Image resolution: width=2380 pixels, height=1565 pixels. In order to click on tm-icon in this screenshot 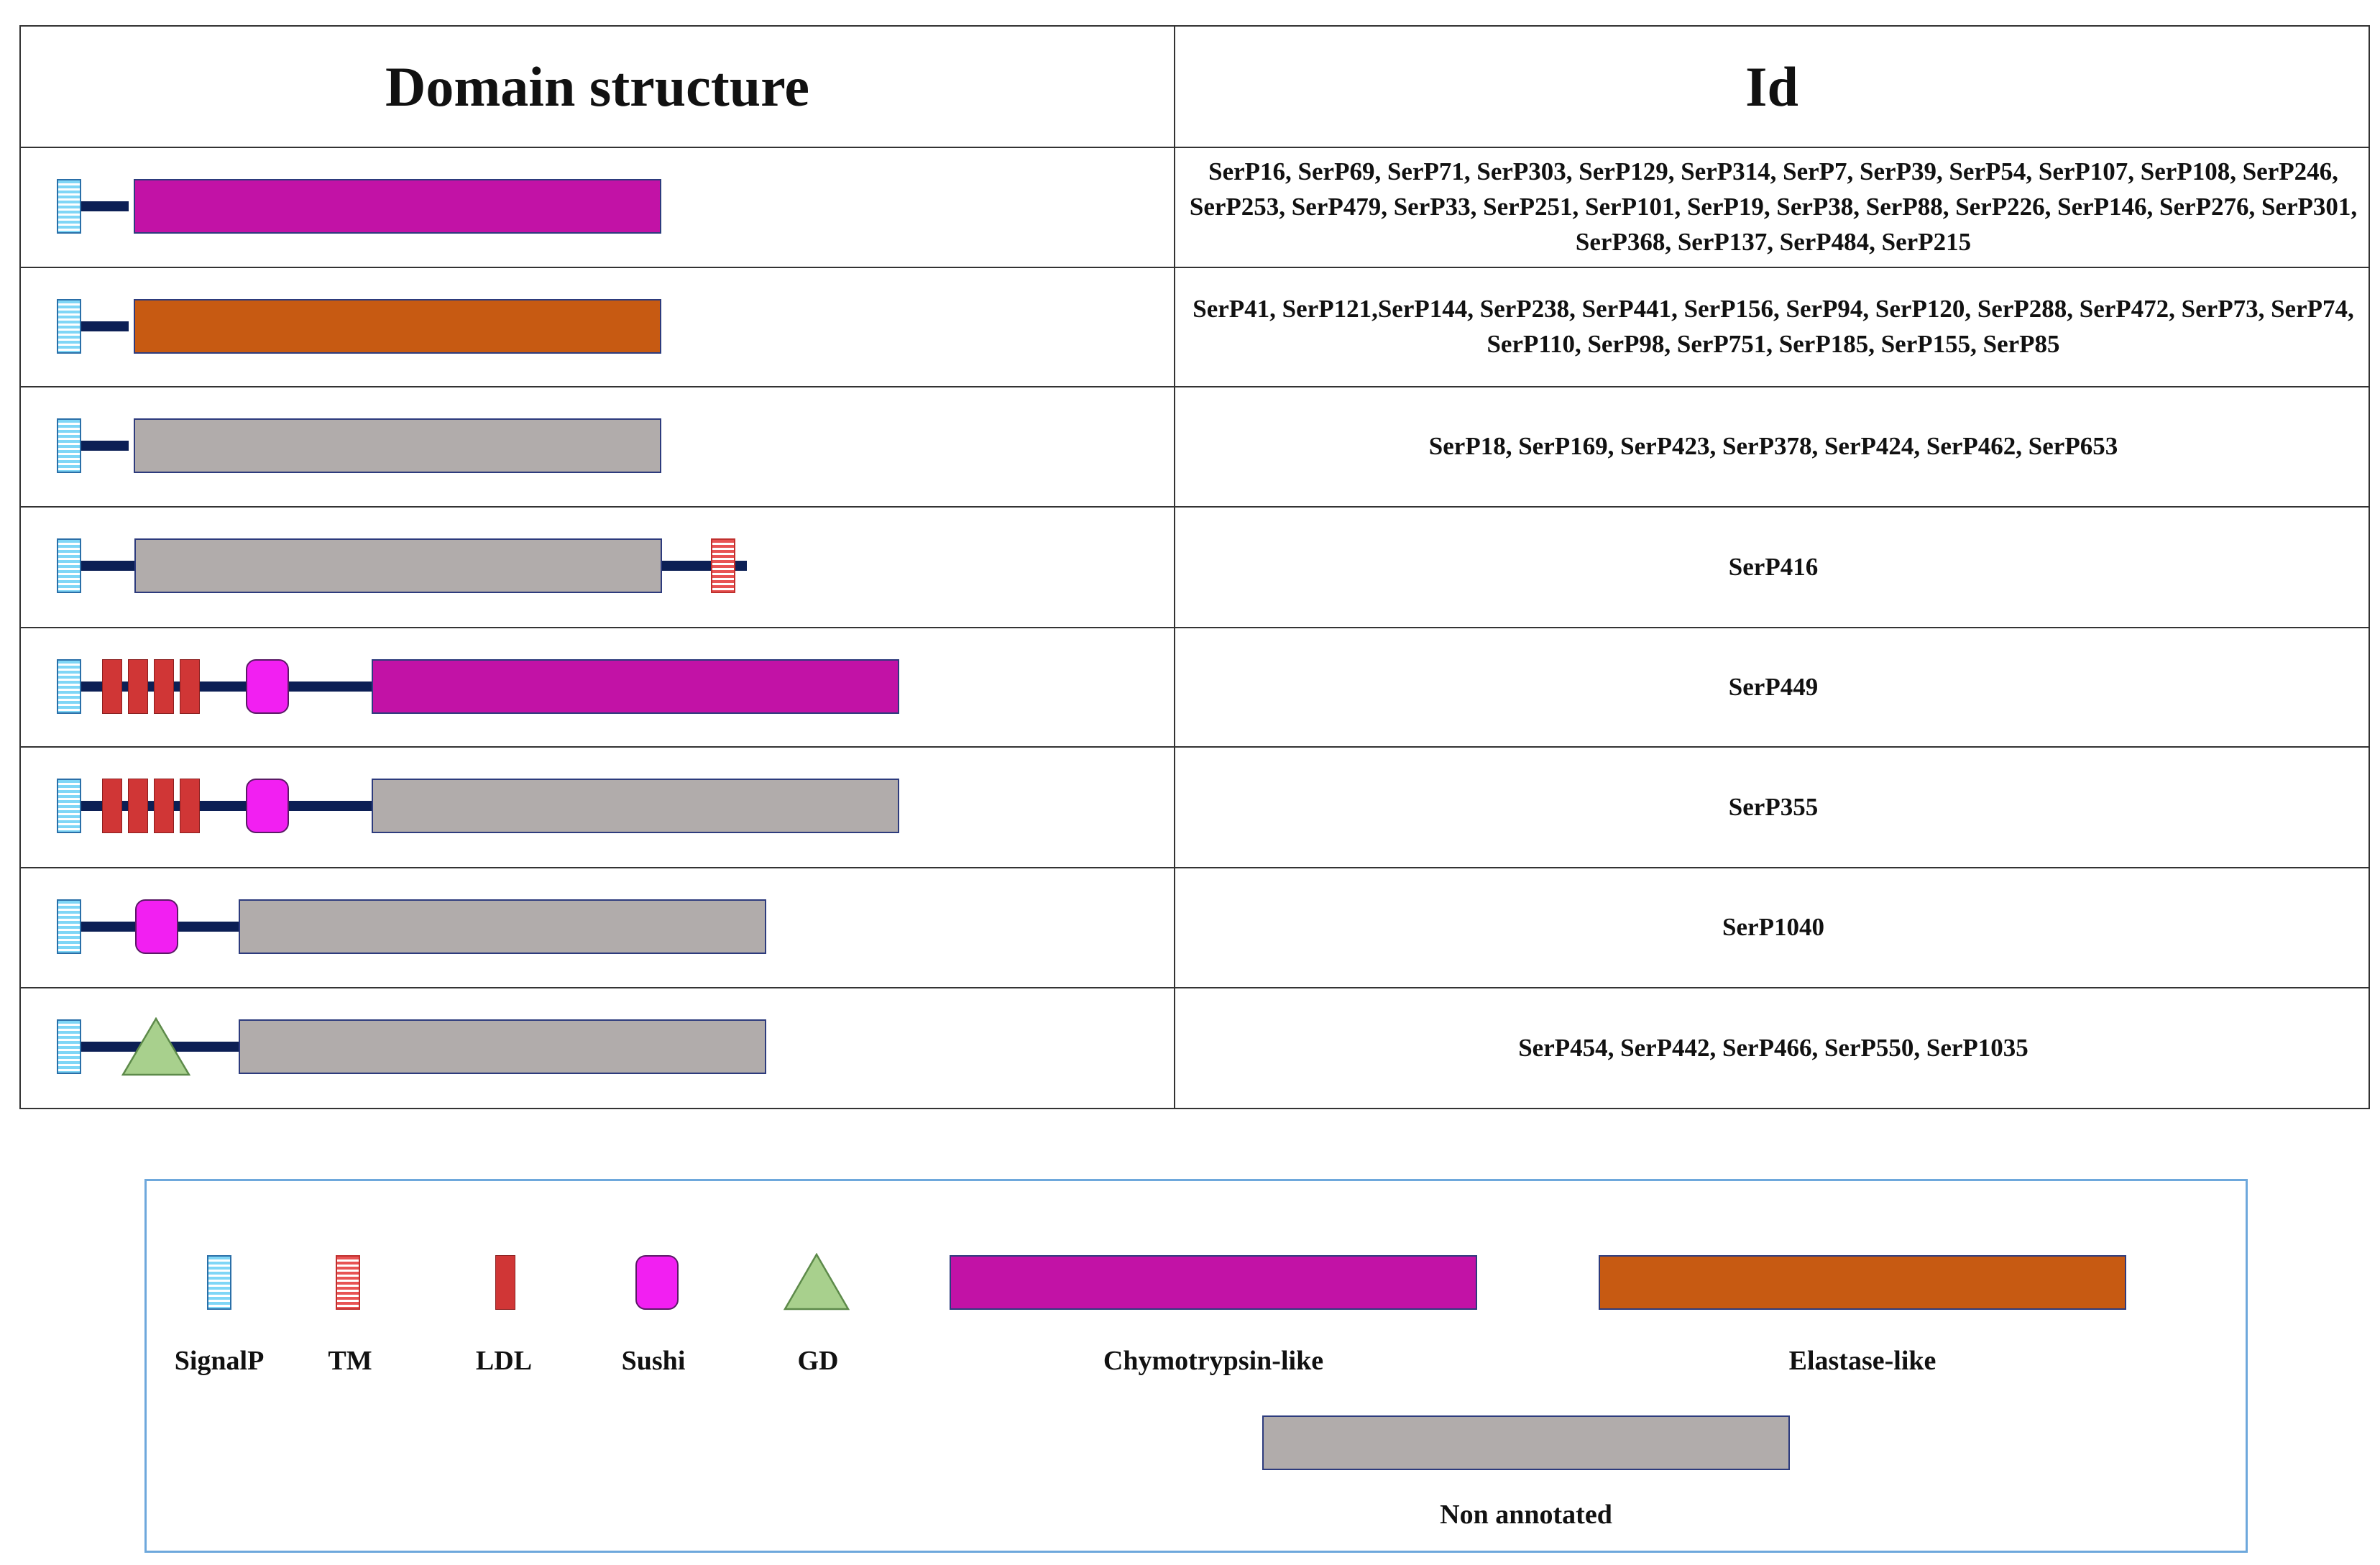, I will do `click(723, 565)`.